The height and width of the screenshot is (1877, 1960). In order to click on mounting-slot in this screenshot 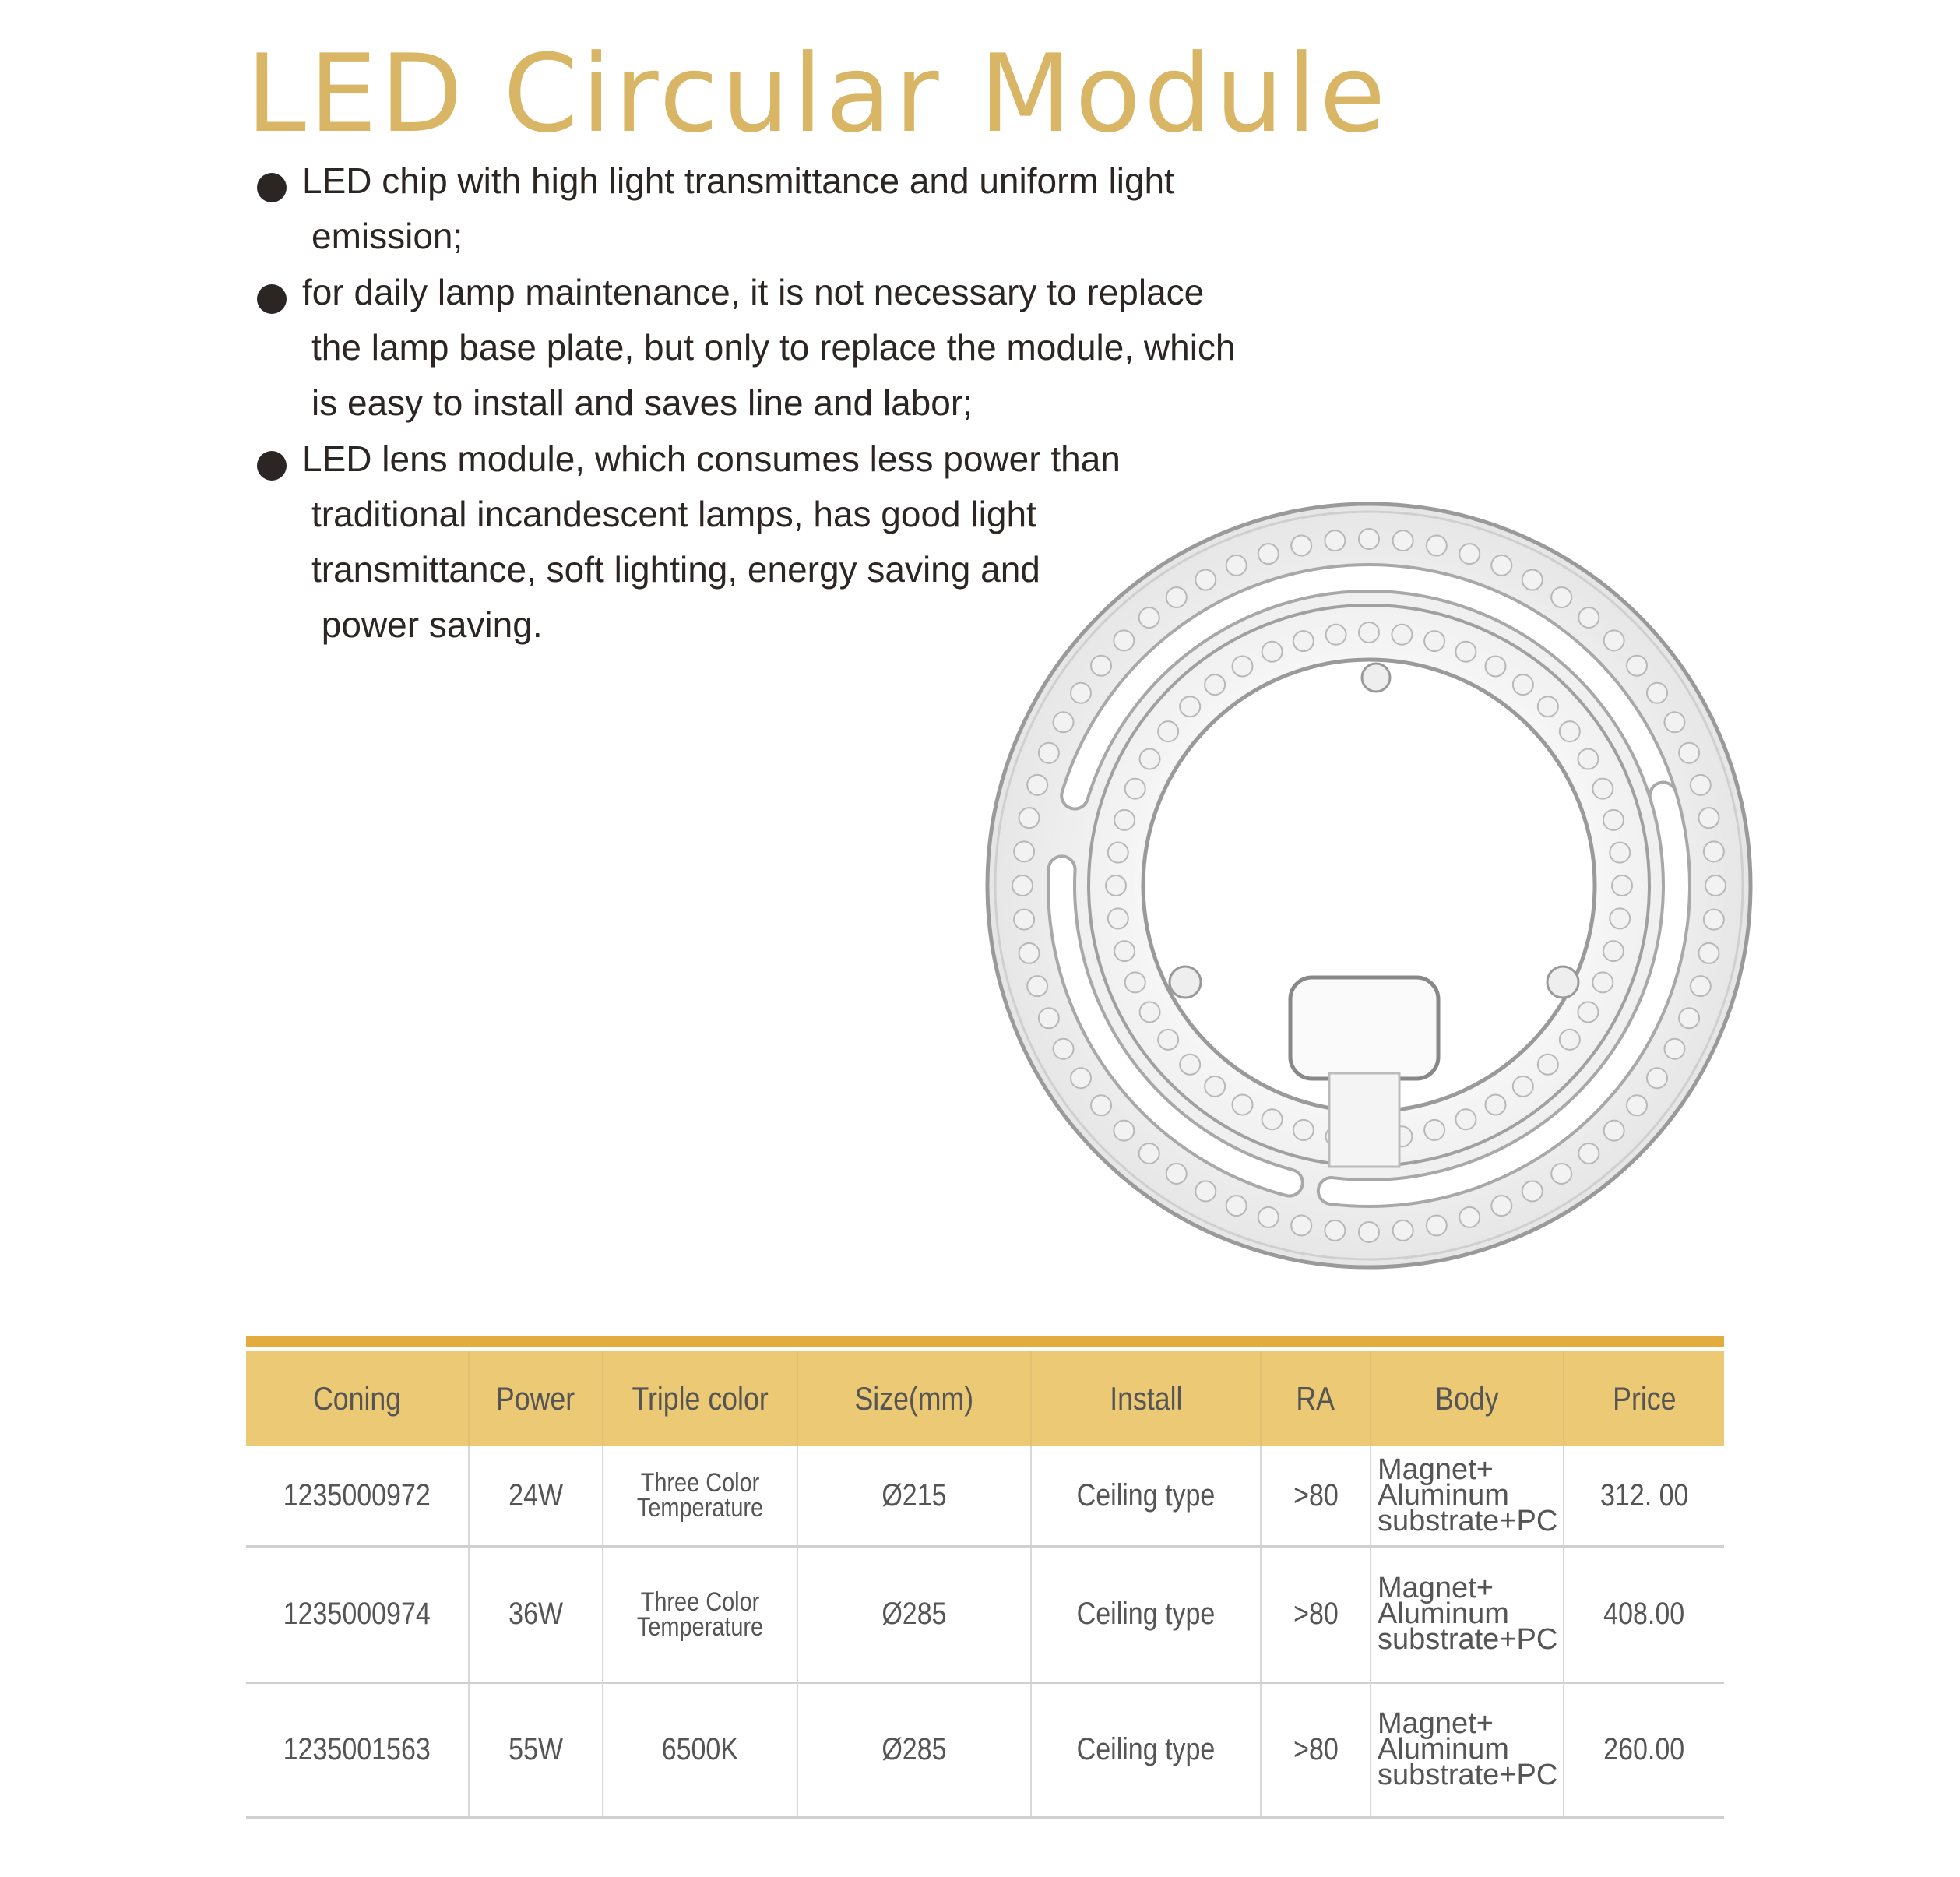, I will do `click(1175, 1026)`.